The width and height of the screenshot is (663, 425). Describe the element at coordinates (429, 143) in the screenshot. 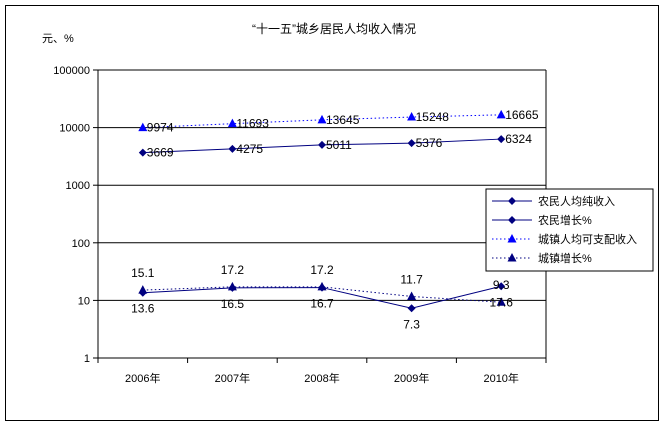

I see `data-label: 5376` at that location.